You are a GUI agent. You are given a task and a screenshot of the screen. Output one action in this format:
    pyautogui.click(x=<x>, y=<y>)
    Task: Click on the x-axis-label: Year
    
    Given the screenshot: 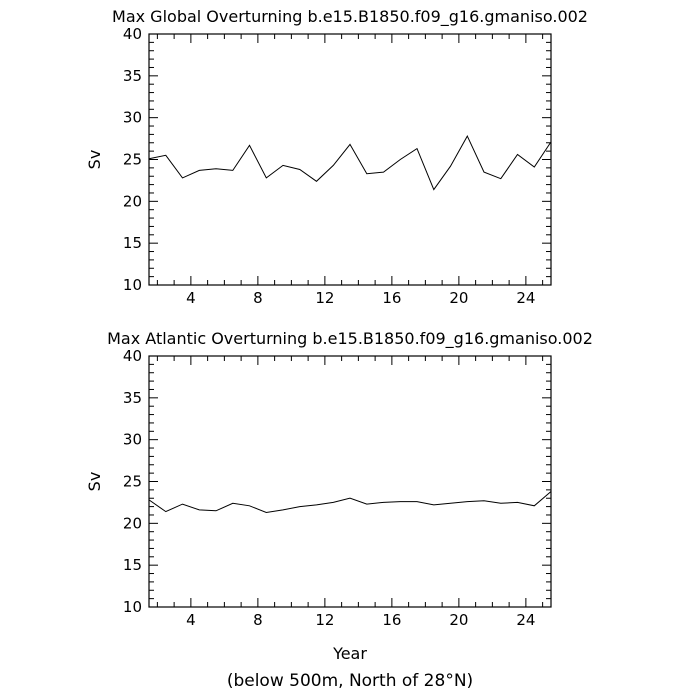 What is the action you would take?
    pyautogui.click(x=349, y=653)
    